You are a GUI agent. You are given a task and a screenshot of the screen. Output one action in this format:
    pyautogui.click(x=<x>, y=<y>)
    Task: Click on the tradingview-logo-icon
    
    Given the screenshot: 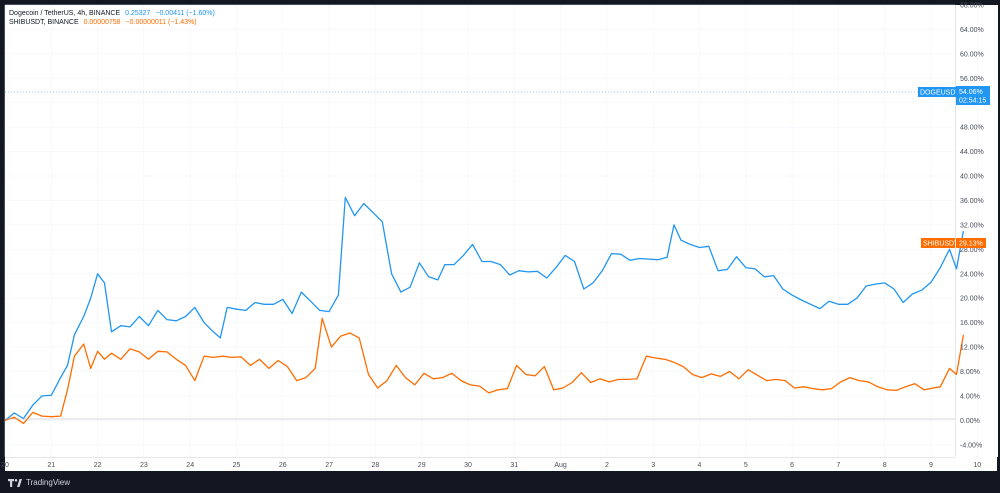 What is the action you would take?
    pyautogui.click(x=15, y=482)
    